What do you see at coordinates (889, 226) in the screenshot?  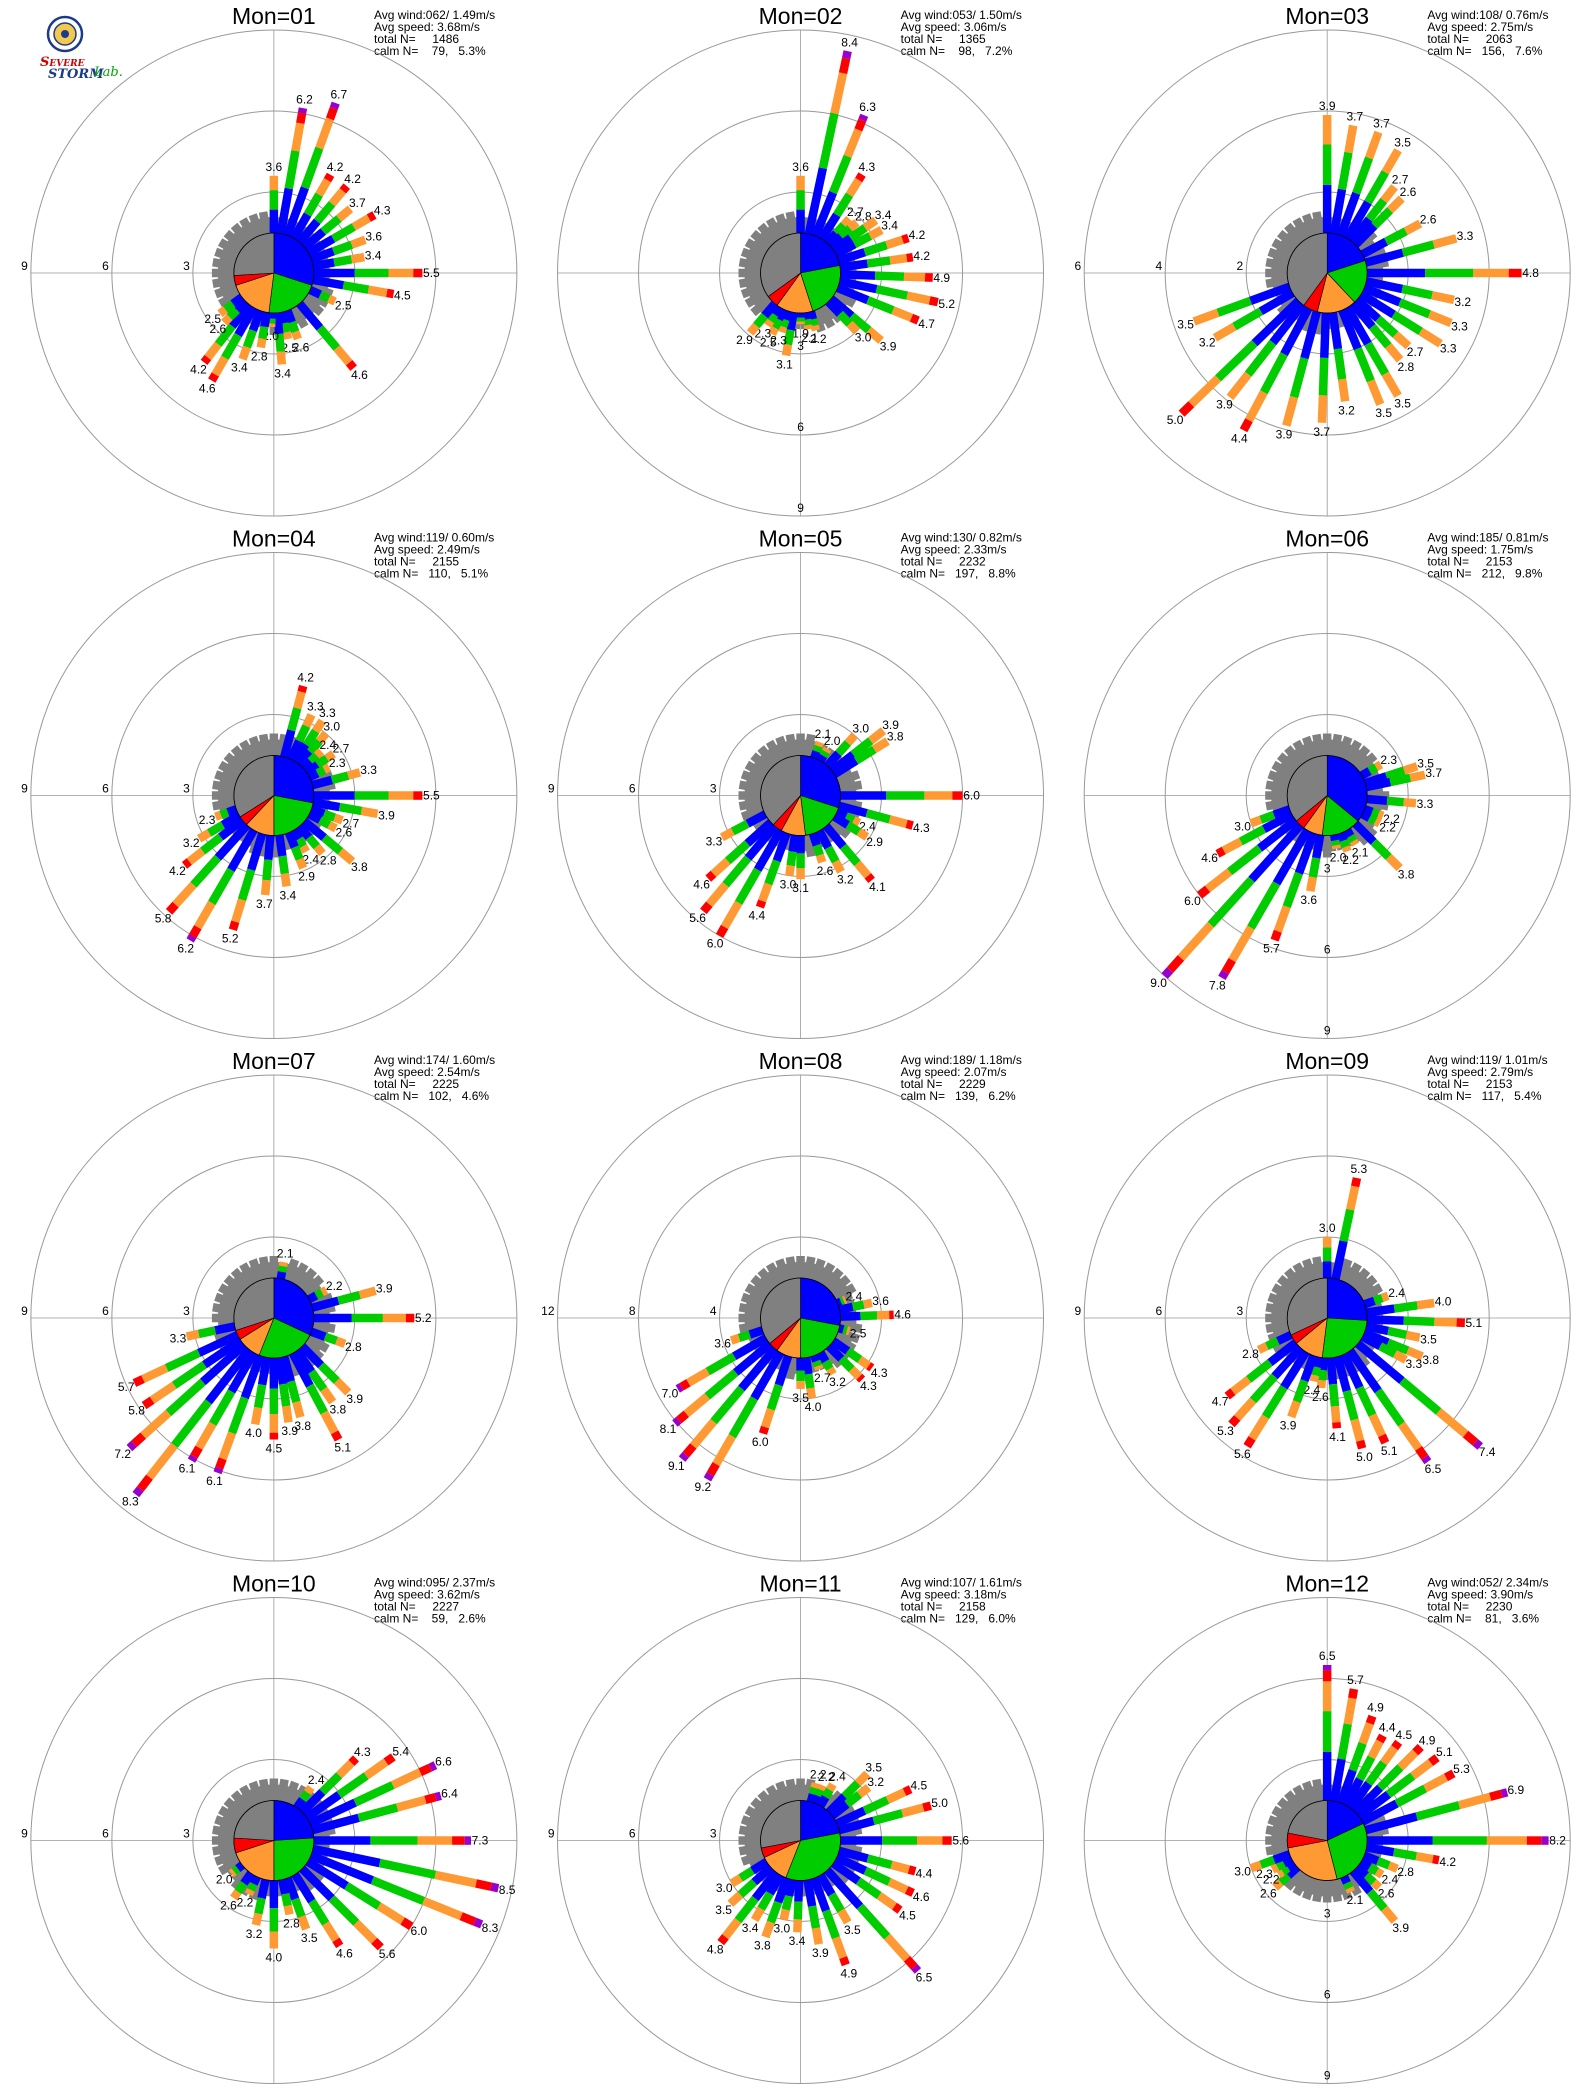 I see `bar-value-label: 3.4` at bounding box center [889, 226].